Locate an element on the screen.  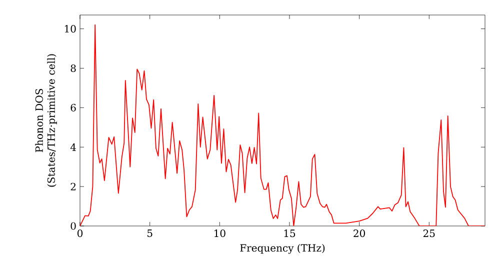
x-tick-label: 10 is located at coordinates (220, 234).